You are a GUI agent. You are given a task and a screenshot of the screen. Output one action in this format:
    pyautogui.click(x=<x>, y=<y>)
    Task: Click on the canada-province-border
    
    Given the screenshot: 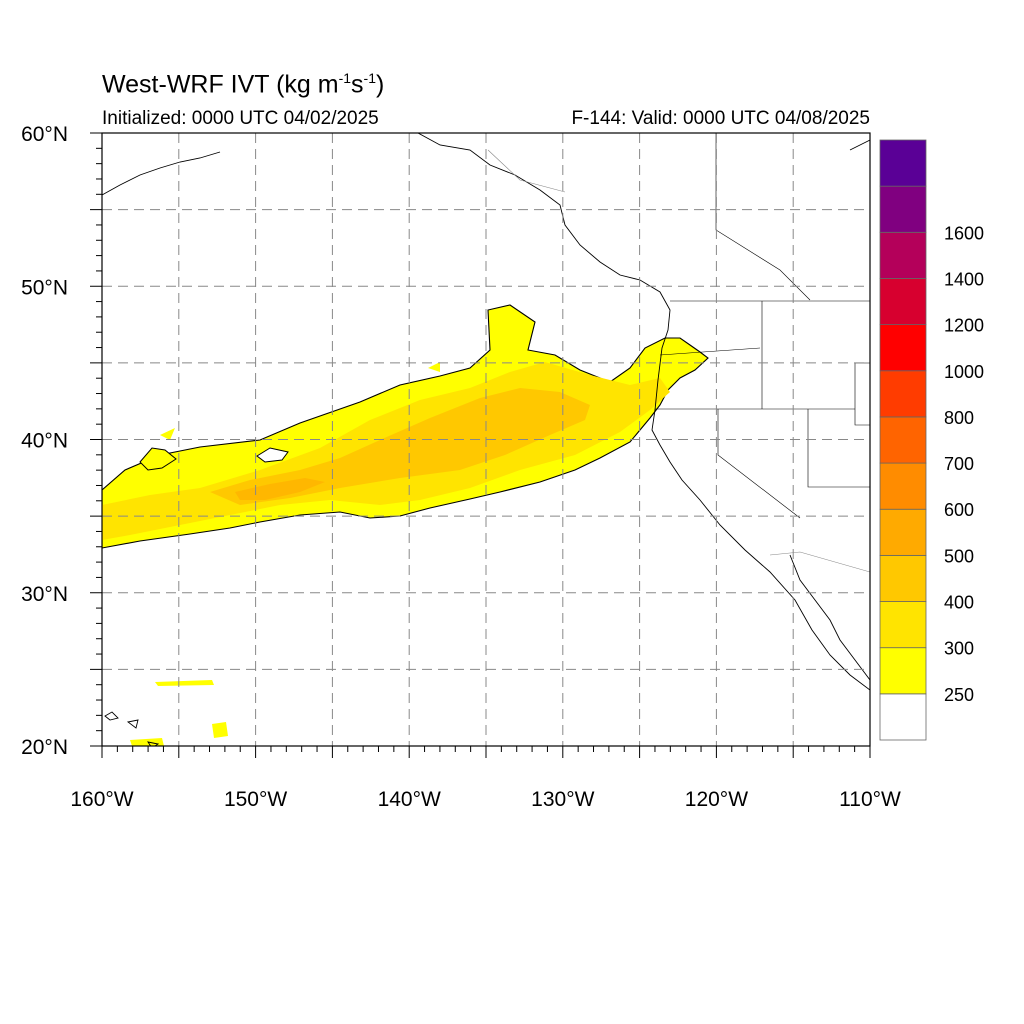 What is the action you would take?
    pyautogui.click(x=763, y=217)
    